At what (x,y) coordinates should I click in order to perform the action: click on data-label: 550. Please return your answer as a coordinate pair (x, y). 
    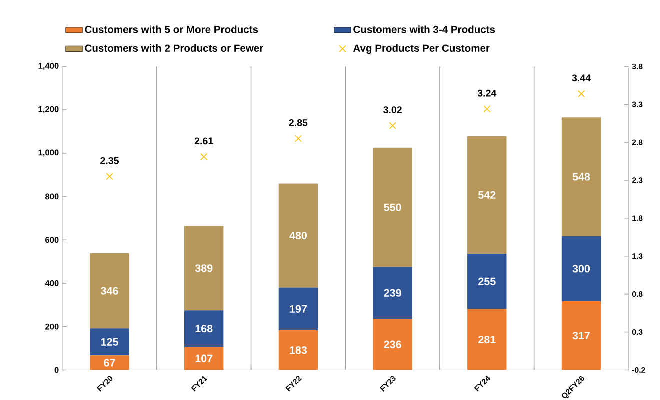
    Looking at the image, I should click on (393, 208).